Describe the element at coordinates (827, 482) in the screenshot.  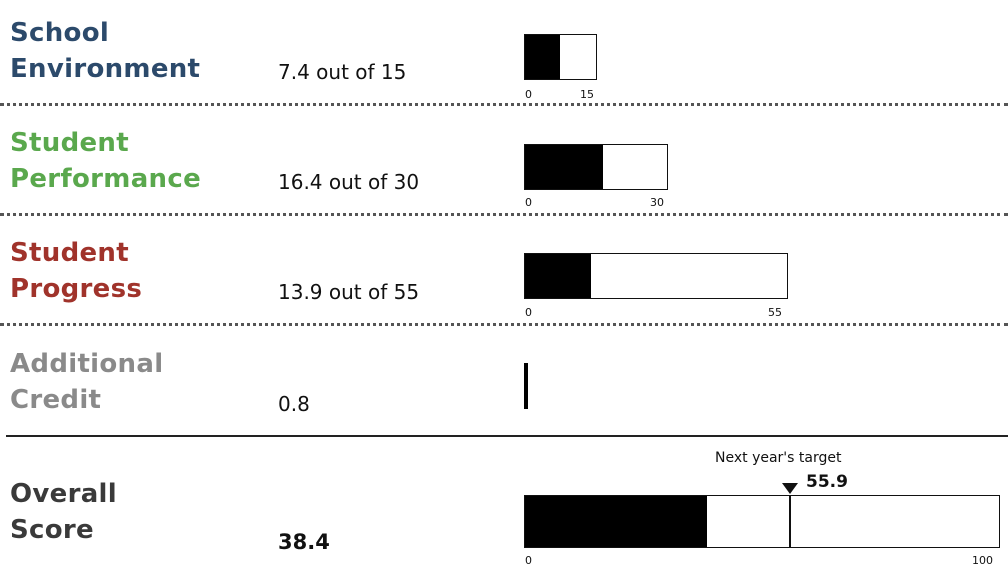
I see `target-value: 55.9` at that location.